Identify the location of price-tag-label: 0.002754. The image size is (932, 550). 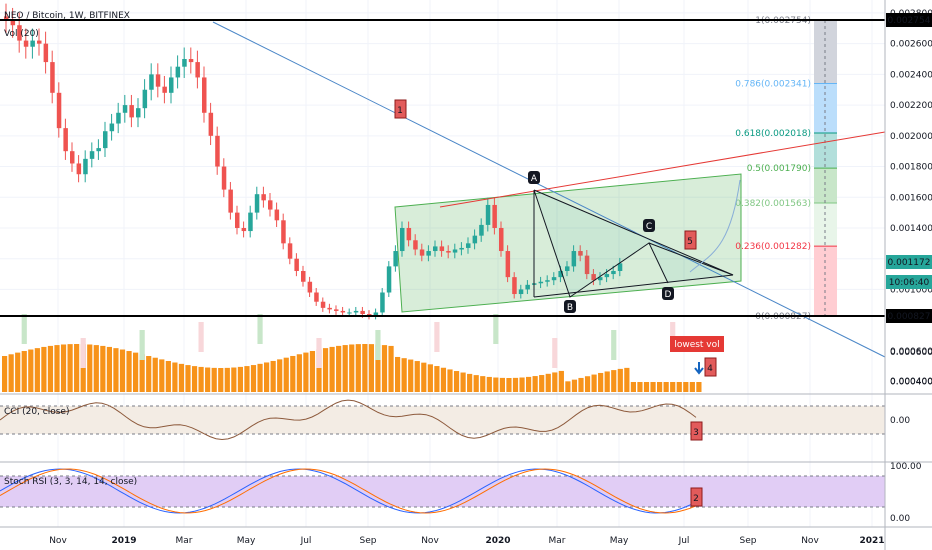
(909, 21).